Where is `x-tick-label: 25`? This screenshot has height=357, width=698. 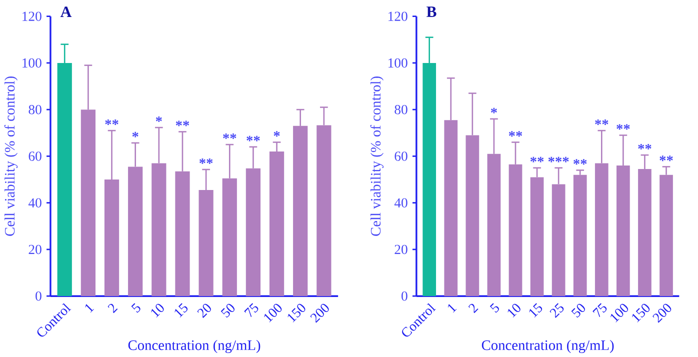 x-tick-label: 25 is located at coordinates (557, 310).